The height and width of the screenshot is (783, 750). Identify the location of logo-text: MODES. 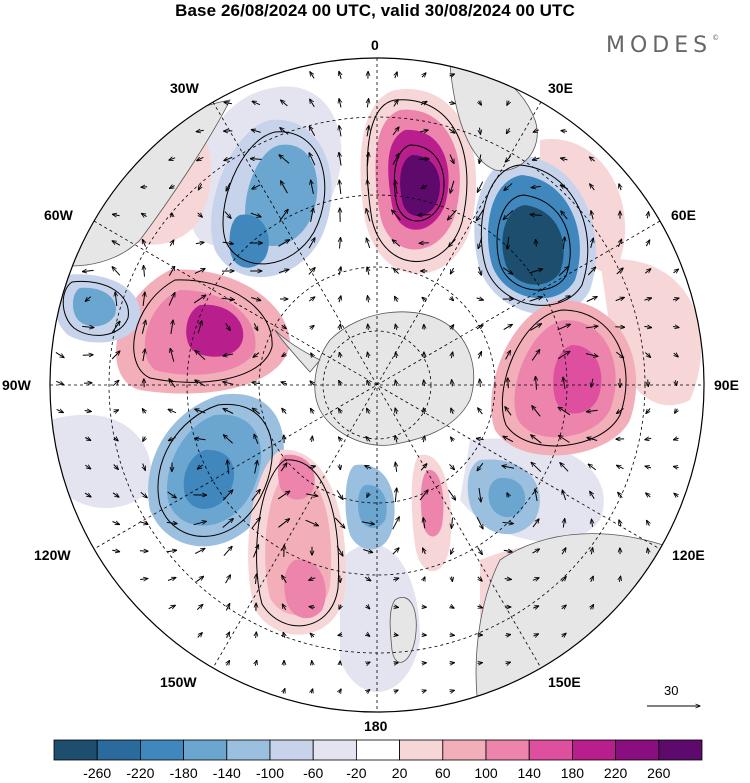
(659, 45).